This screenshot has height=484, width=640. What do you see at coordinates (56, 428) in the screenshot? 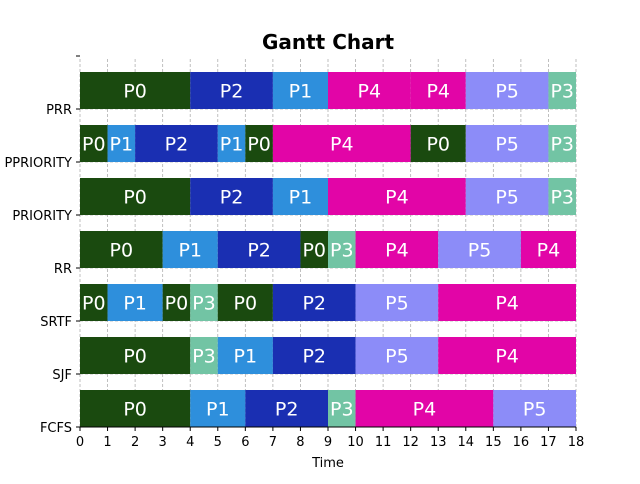
I see `y-tick-label: FCFS` at bounding box center [56, 428].